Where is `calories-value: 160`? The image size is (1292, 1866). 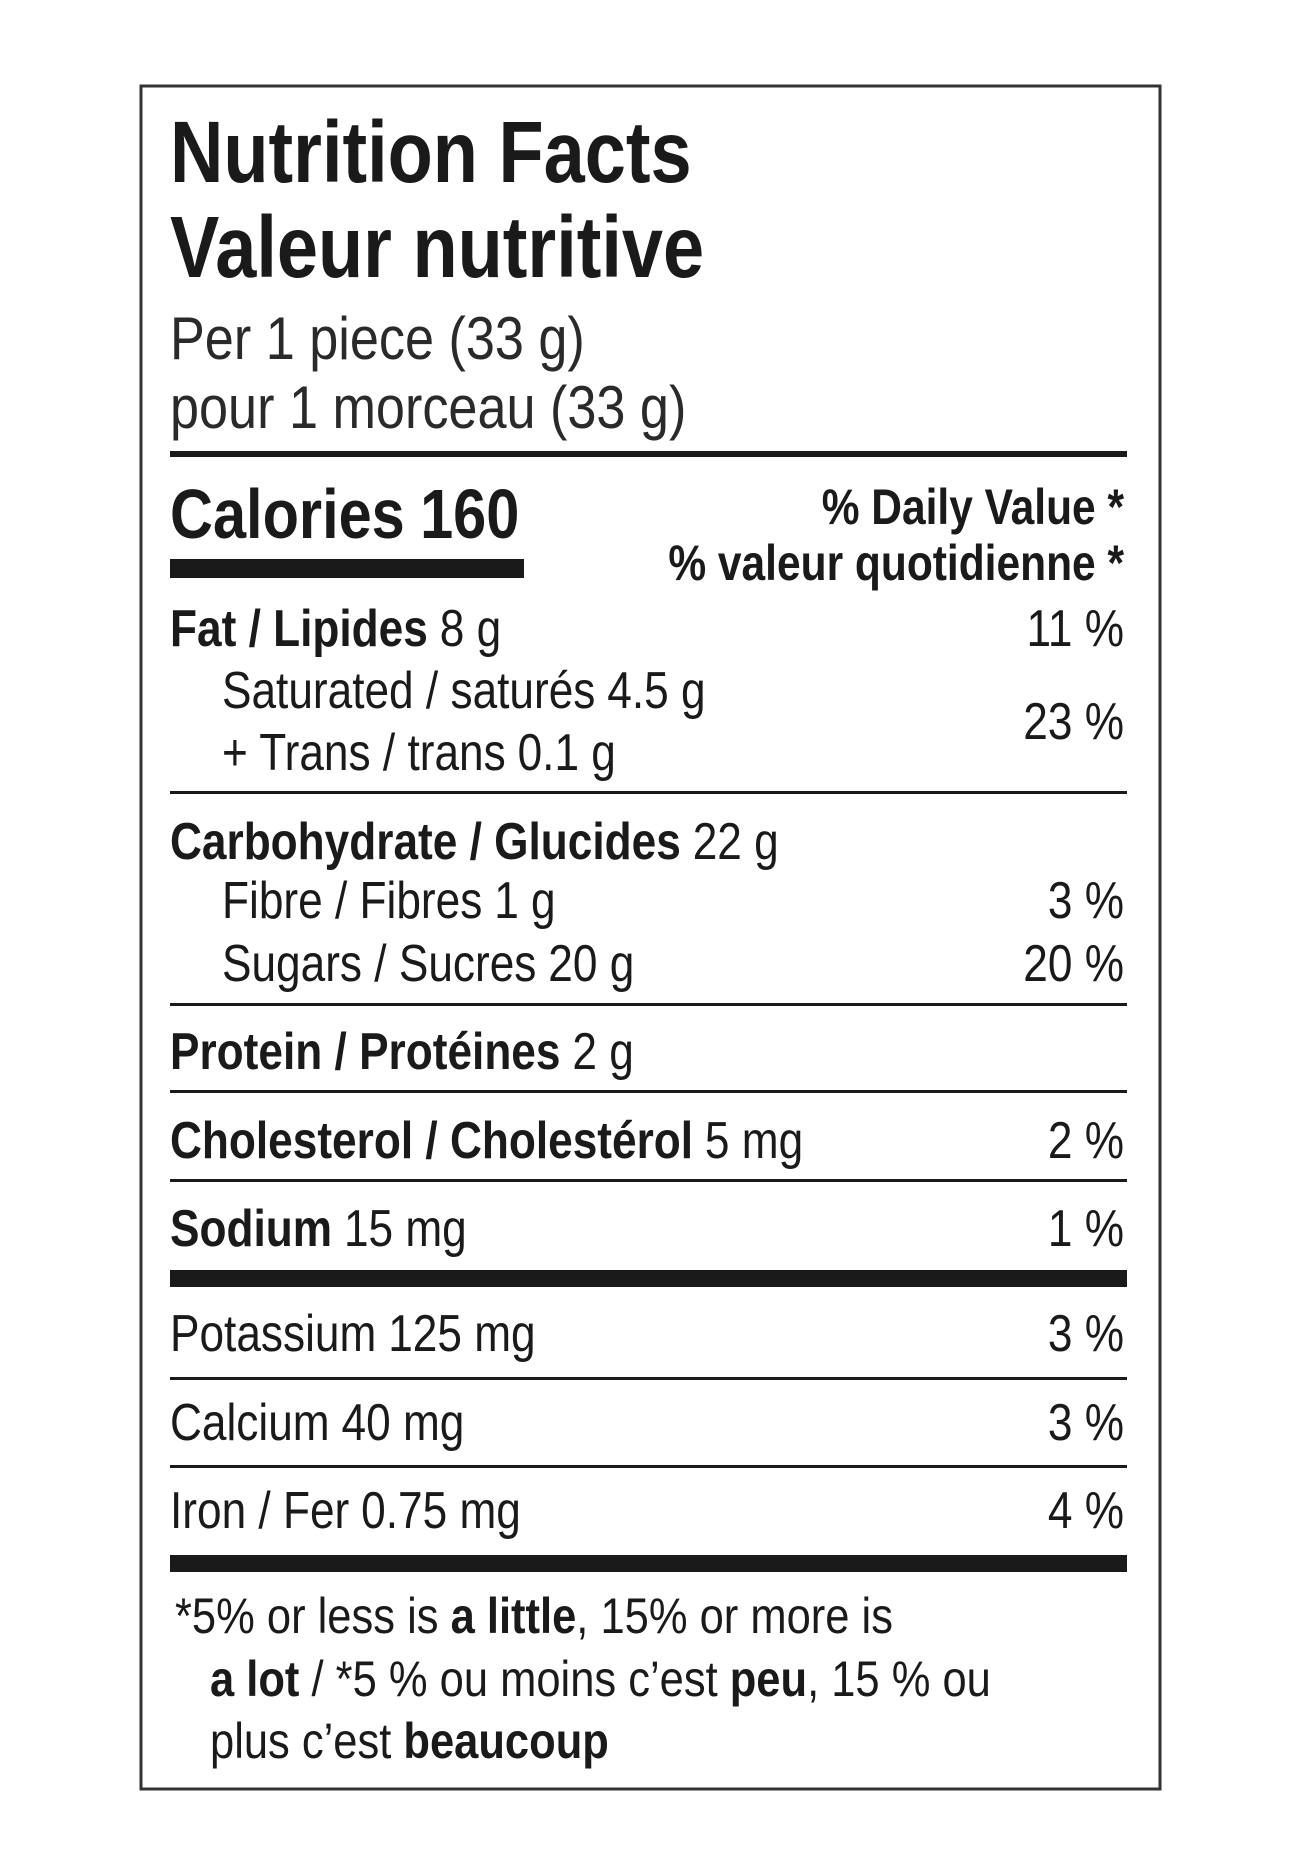
calories-value: 160 is located at coordinates (469, 513).